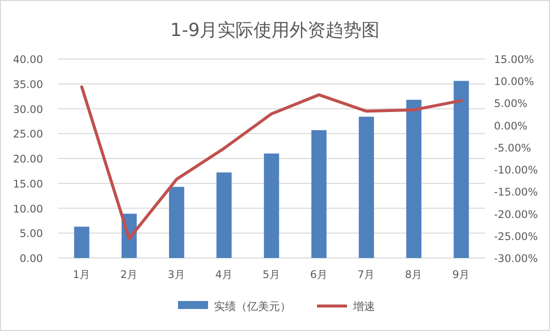 The height and width of the screenshot is (331, 550). Describe the element at coordinates (252, 306) in the screenshot. I see `legend-label: 实绩（亿美元）` at that location.